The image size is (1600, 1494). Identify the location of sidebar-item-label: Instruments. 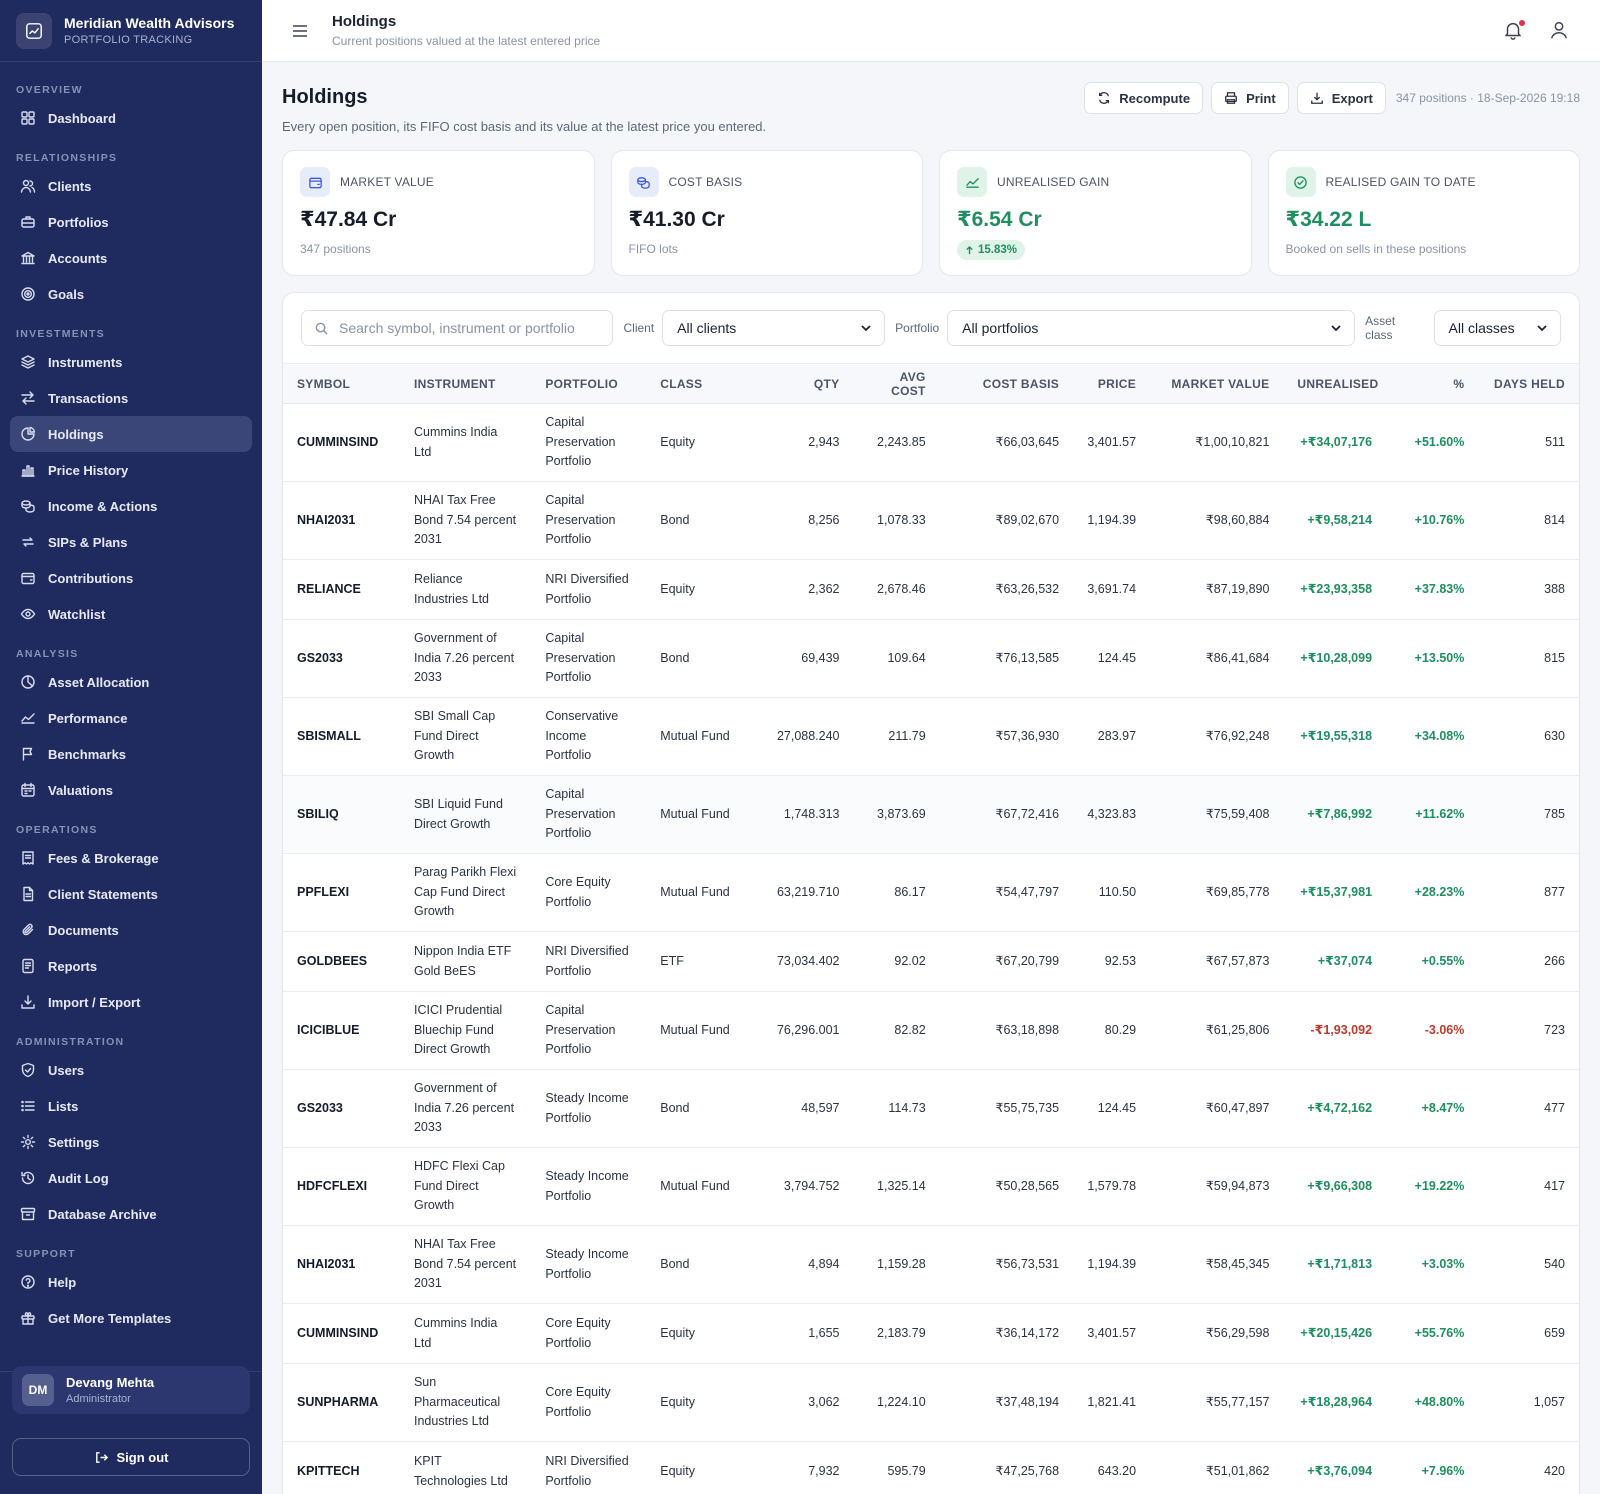
(85, 362).